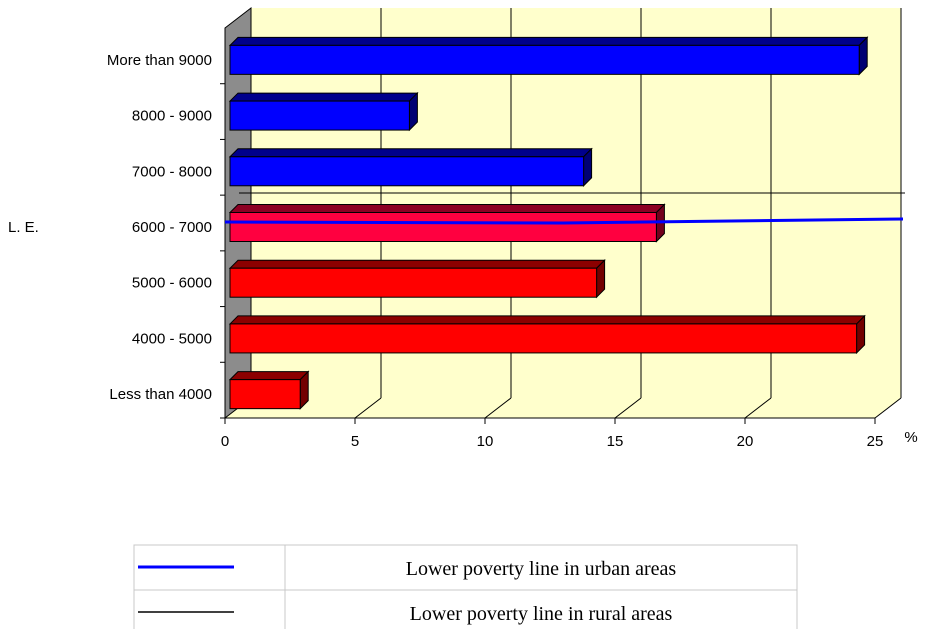 This screenshot has width=927, height=629. Describe the element at coordinates (23, 227) in the screenshot. I see `side-label: L. E.` at that location.